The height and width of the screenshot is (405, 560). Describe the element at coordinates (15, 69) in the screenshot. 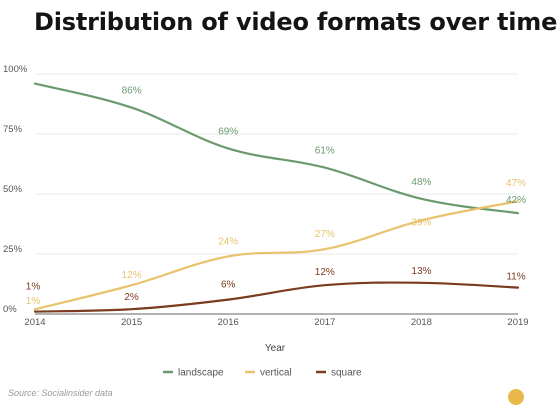

I see `y-tick-label: 100%` at that location.